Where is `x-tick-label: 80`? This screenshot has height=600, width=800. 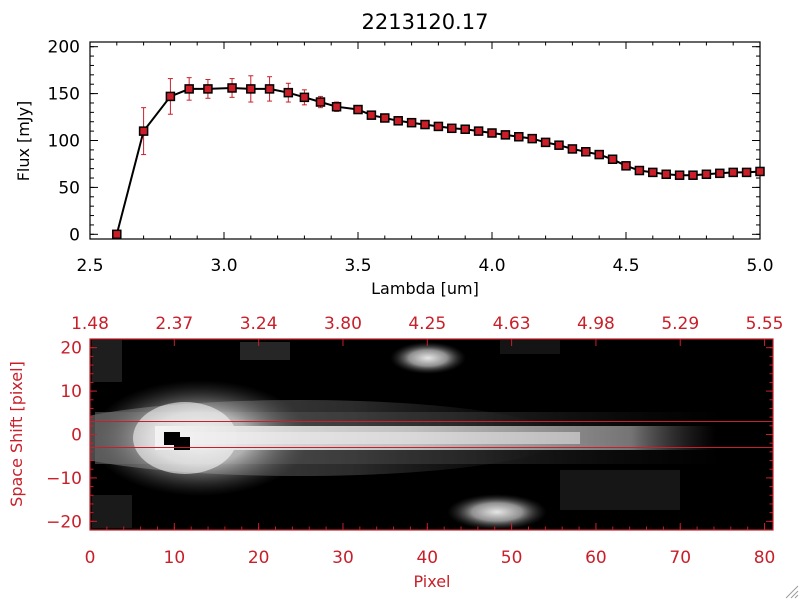 x-tick-label: 80 is located at coordinates (765, 558).